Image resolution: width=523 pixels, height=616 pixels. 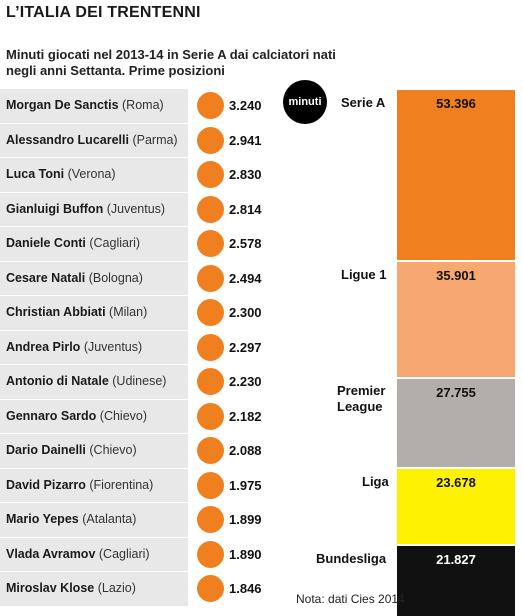 What do you see at coordinates (456, 581) in the screenshot?
I see `league-bar-bundesliga: 21.827` at bounding box center [456, 581].